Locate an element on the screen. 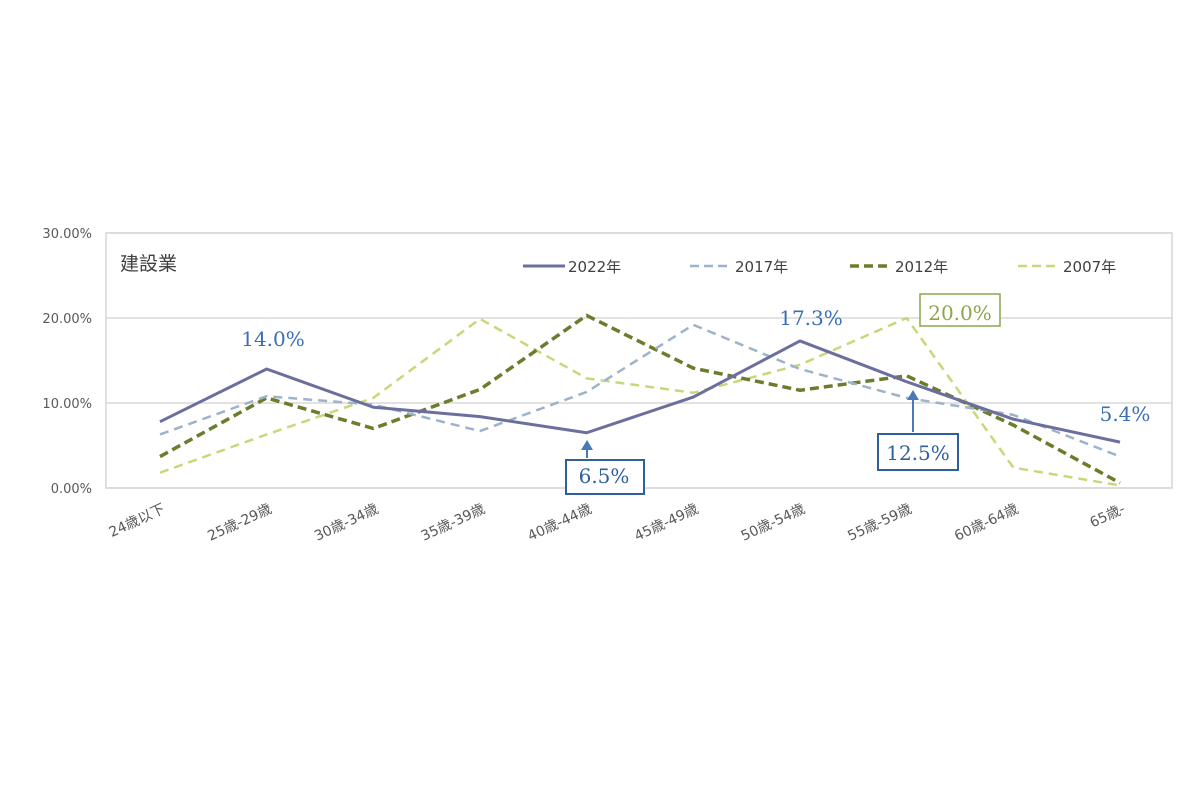  x-tick-label: 30歳-34歳 is located at coordinates (346, 523).